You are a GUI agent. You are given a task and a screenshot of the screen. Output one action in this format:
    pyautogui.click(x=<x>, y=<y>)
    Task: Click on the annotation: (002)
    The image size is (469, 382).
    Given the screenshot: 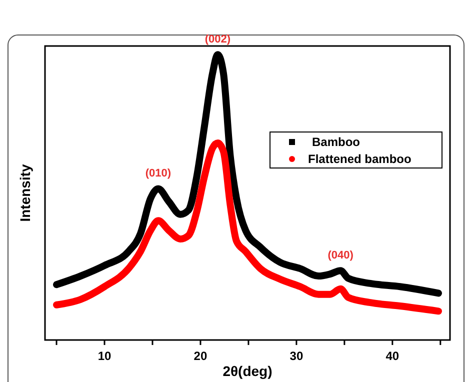 What is the action you would take?
    pyautogui.click(x=217, y=40)
    